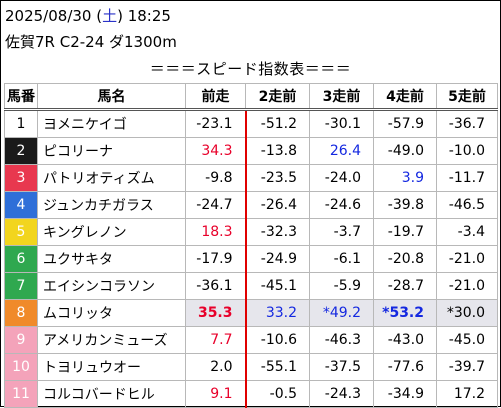 Image resolution: width=501 pixels, height=408 pixels. I want to click on date-text: 2025/08/30 (, so click(54, 16).